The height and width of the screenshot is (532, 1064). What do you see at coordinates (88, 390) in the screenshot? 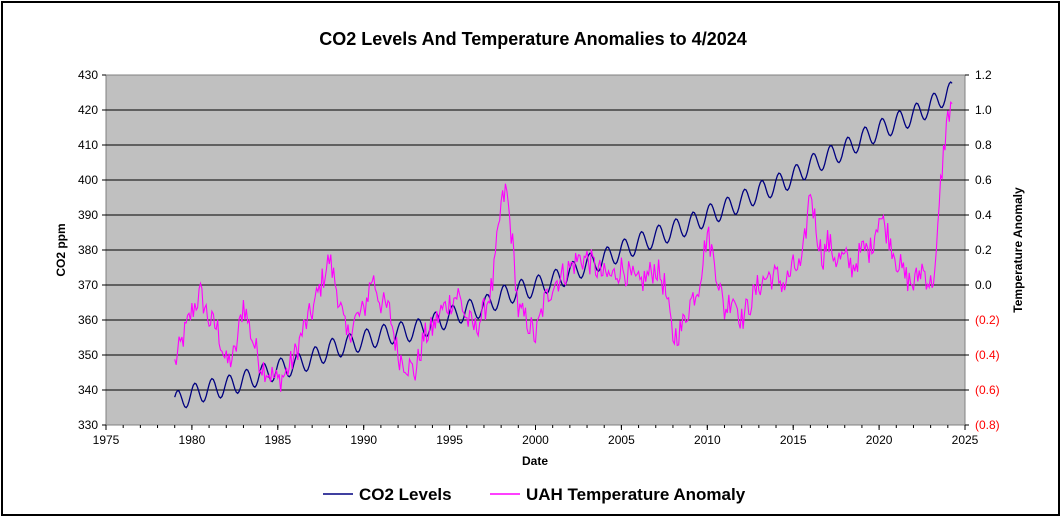
I see `left-tick-label: 340` at bounding box center [88, 390].